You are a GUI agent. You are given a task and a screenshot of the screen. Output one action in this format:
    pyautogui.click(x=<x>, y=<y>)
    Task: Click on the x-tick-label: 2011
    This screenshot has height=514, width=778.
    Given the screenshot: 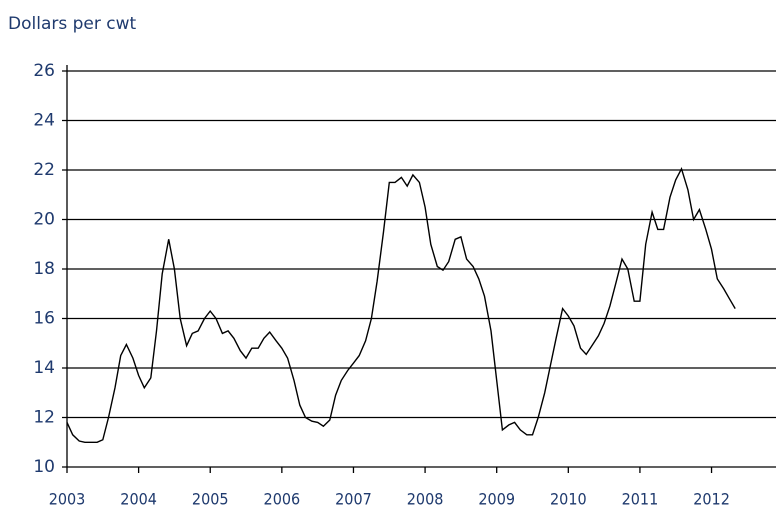 What is the action you would take?
    pyautogui.click(x=640, y=499)
    